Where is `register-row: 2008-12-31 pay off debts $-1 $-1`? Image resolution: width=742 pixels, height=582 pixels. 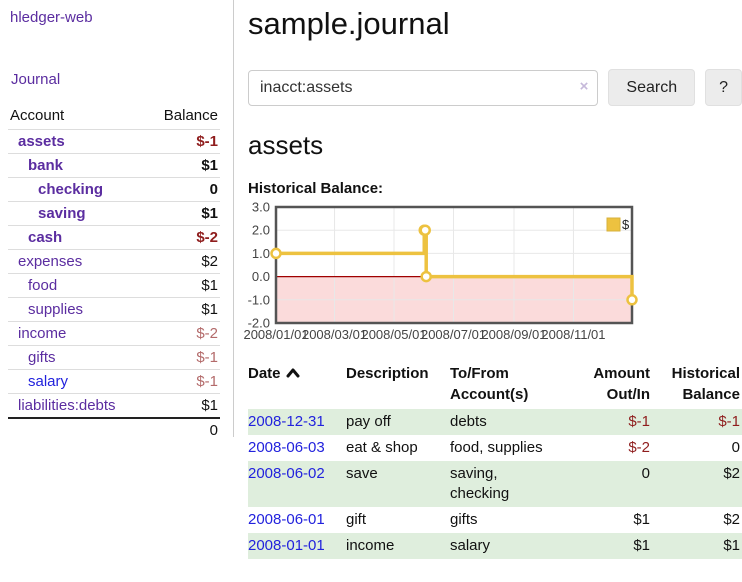 register-row: 2008-12-31 pay off debts $-1 $-1 is located at coordinates (495, 422).